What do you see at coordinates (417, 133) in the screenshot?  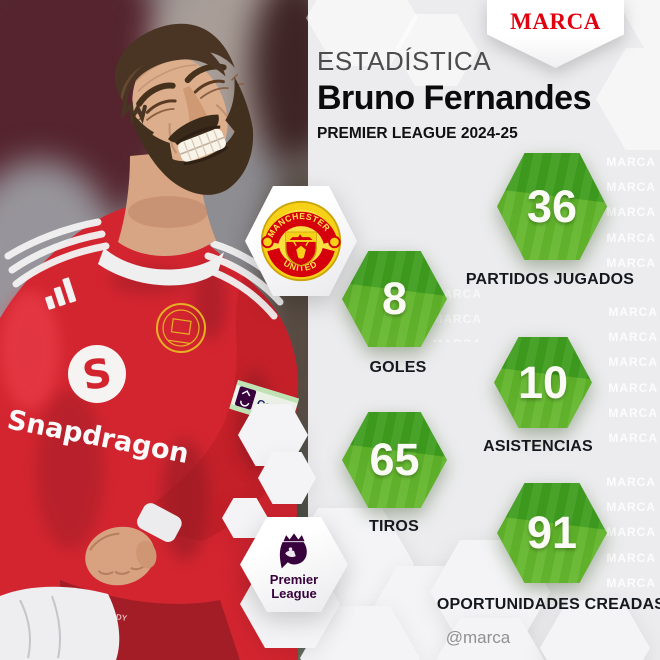 I see `season-subtitle: PREMIER LEAGUE 2024-25` at bounding box center [417, 133].